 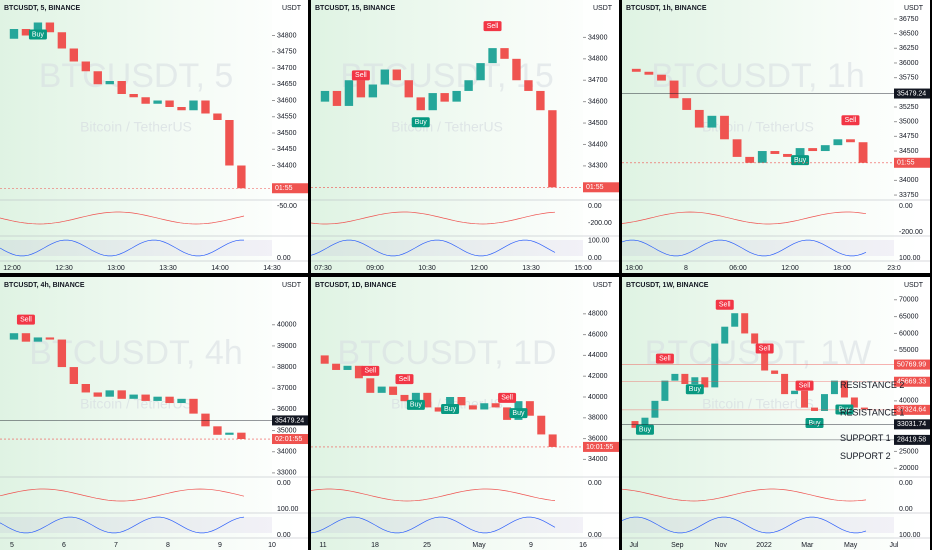 What do you see at coordinates (136, 404) in the screenshot?
I see `watermark-subtitle: Bitcoin / TetherUS` at bounding box center [136, 404].